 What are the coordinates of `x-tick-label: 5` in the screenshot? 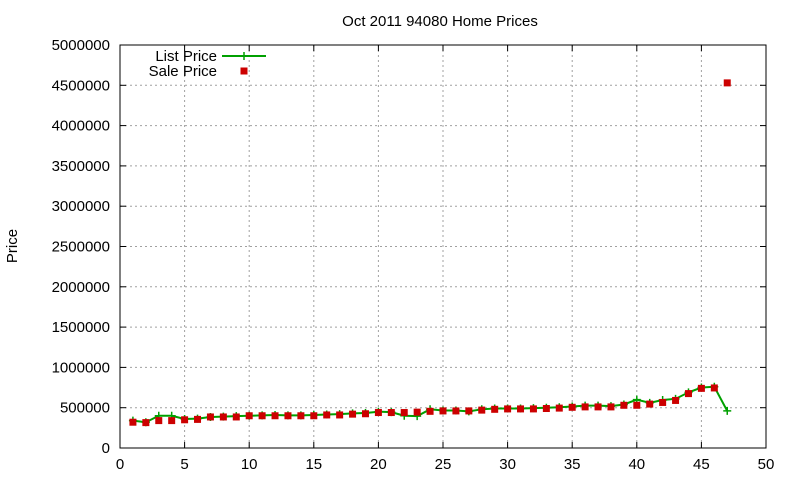 It's located at (184, 464).